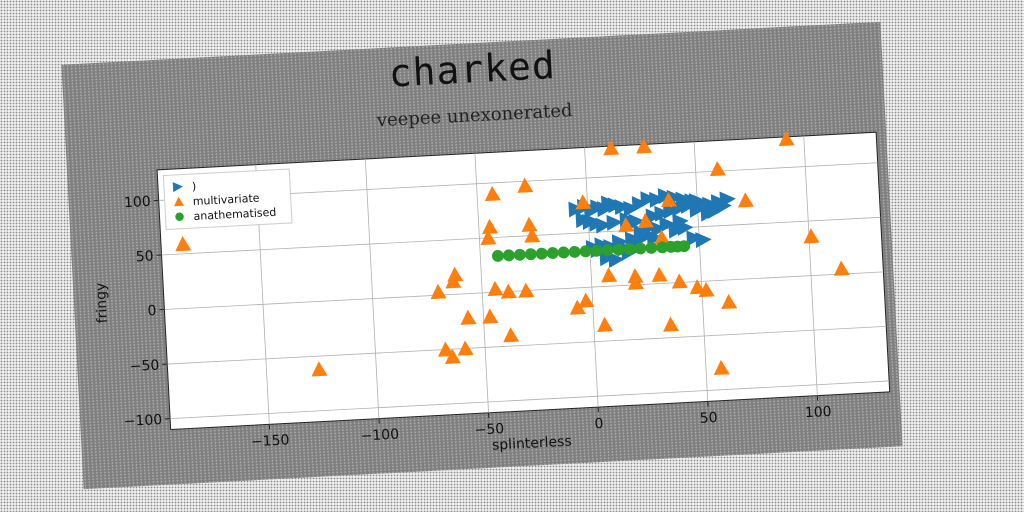 The height and width of the screenshot is (512, 1024). What do you see at coordinates (599, 424) in the screenshot?
I see `x-tick-label: 0` at bounding box center [599, 424].